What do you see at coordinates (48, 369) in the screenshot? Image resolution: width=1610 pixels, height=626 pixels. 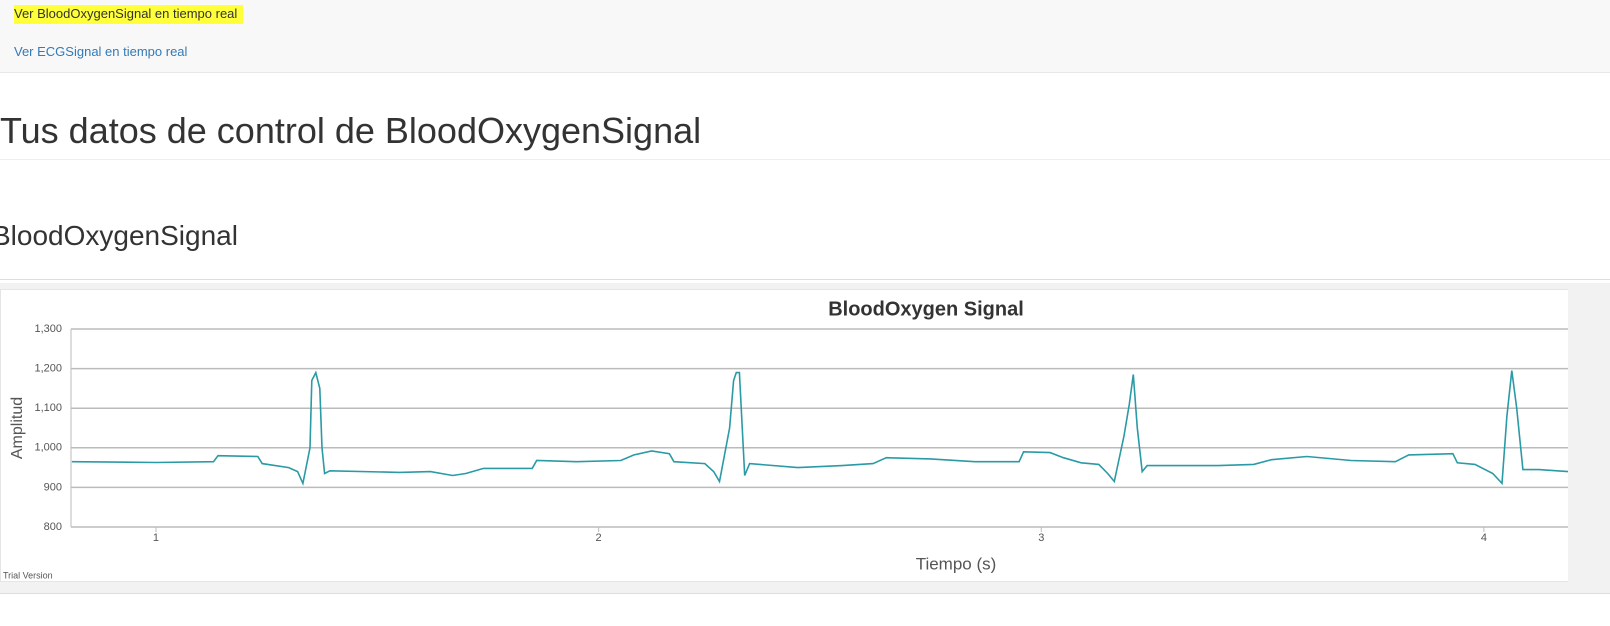 I see `y-tick-label: 1,200` at bounding box center [48, 369].